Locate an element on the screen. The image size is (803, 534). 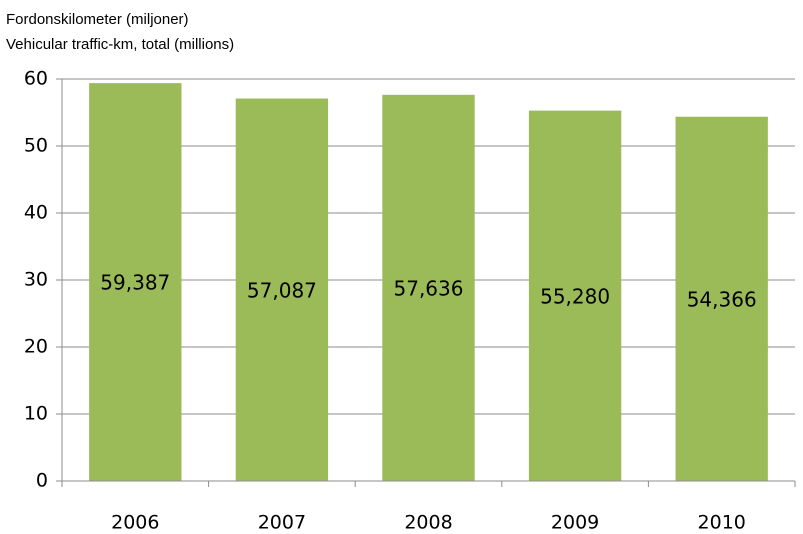
chart-subtitle: Vehicular traffic-km, total (millions) is located at coordinates (120, 44).